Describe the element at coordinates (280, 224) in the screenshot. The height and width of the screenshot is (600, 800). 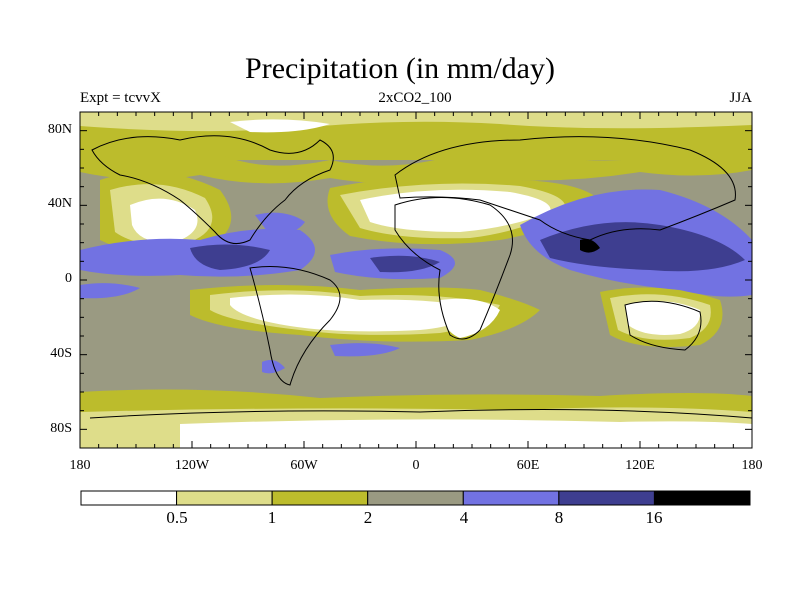
I see `caribbean-wet` at that location.